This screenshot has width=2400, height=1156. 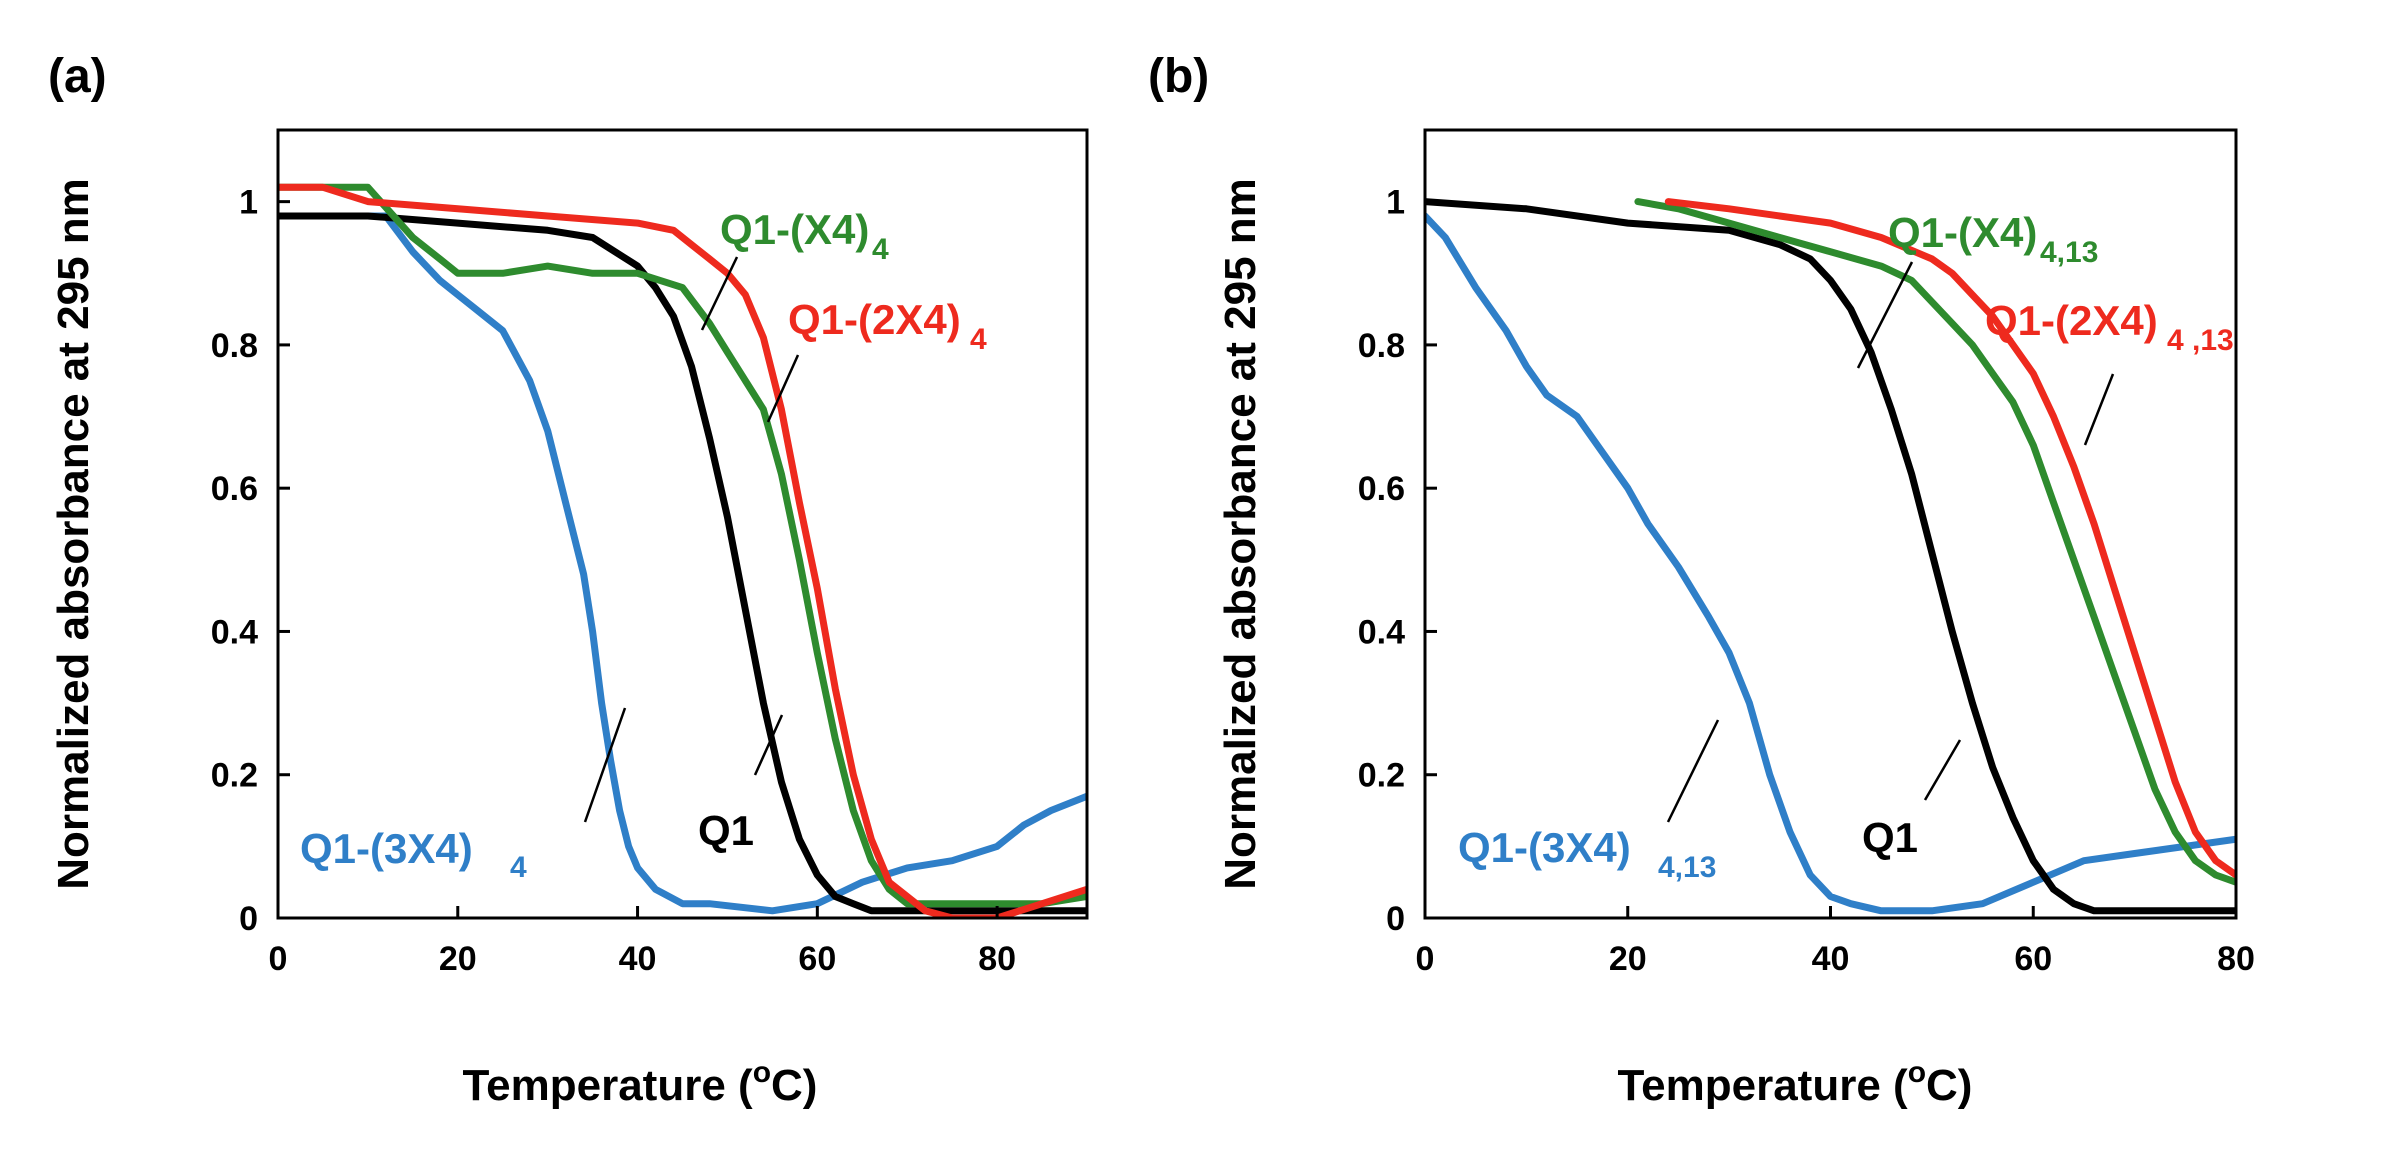 I want to click on panel-label: (a), so click(x=77, y=76).